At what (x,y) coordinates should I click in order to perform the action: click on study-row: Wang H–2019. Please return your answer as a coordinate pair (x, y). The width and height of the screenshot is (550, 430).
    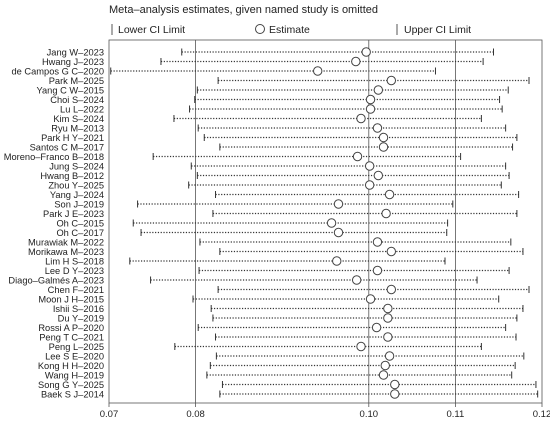
    Looking at the image, I should click on (279, 375).